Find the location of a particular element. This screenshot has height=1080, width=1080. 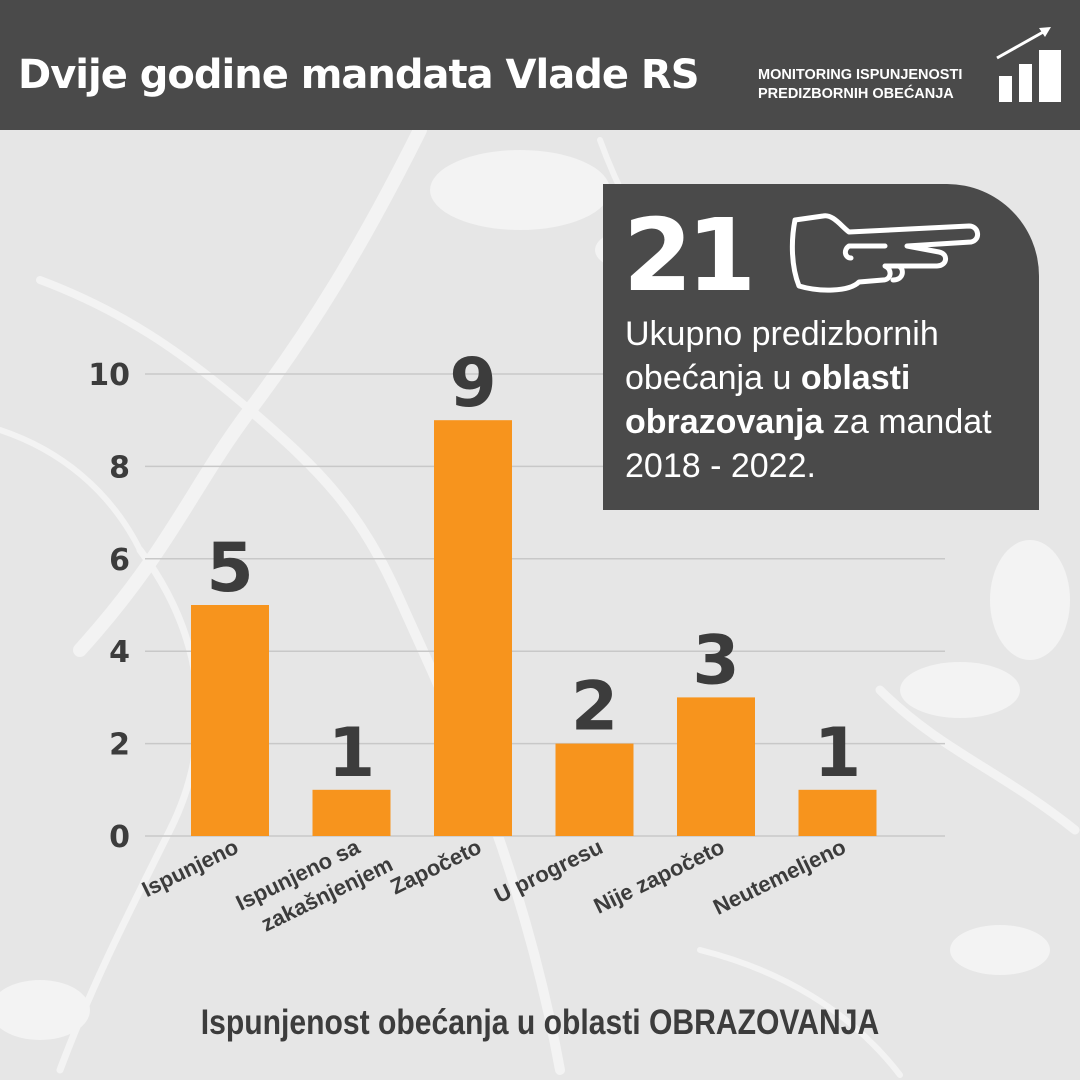

y-tick-label: 10 is located at coordinates (109, 375).